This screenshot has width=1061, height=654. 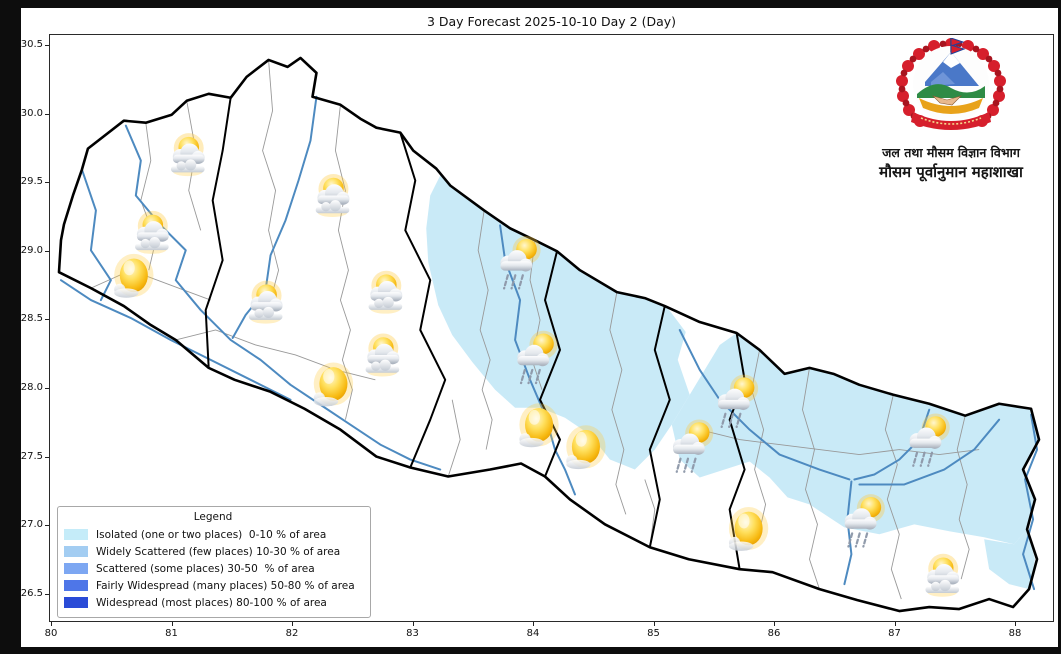 I want to click on x-tick-label: 83, so click(x=412, y=633).